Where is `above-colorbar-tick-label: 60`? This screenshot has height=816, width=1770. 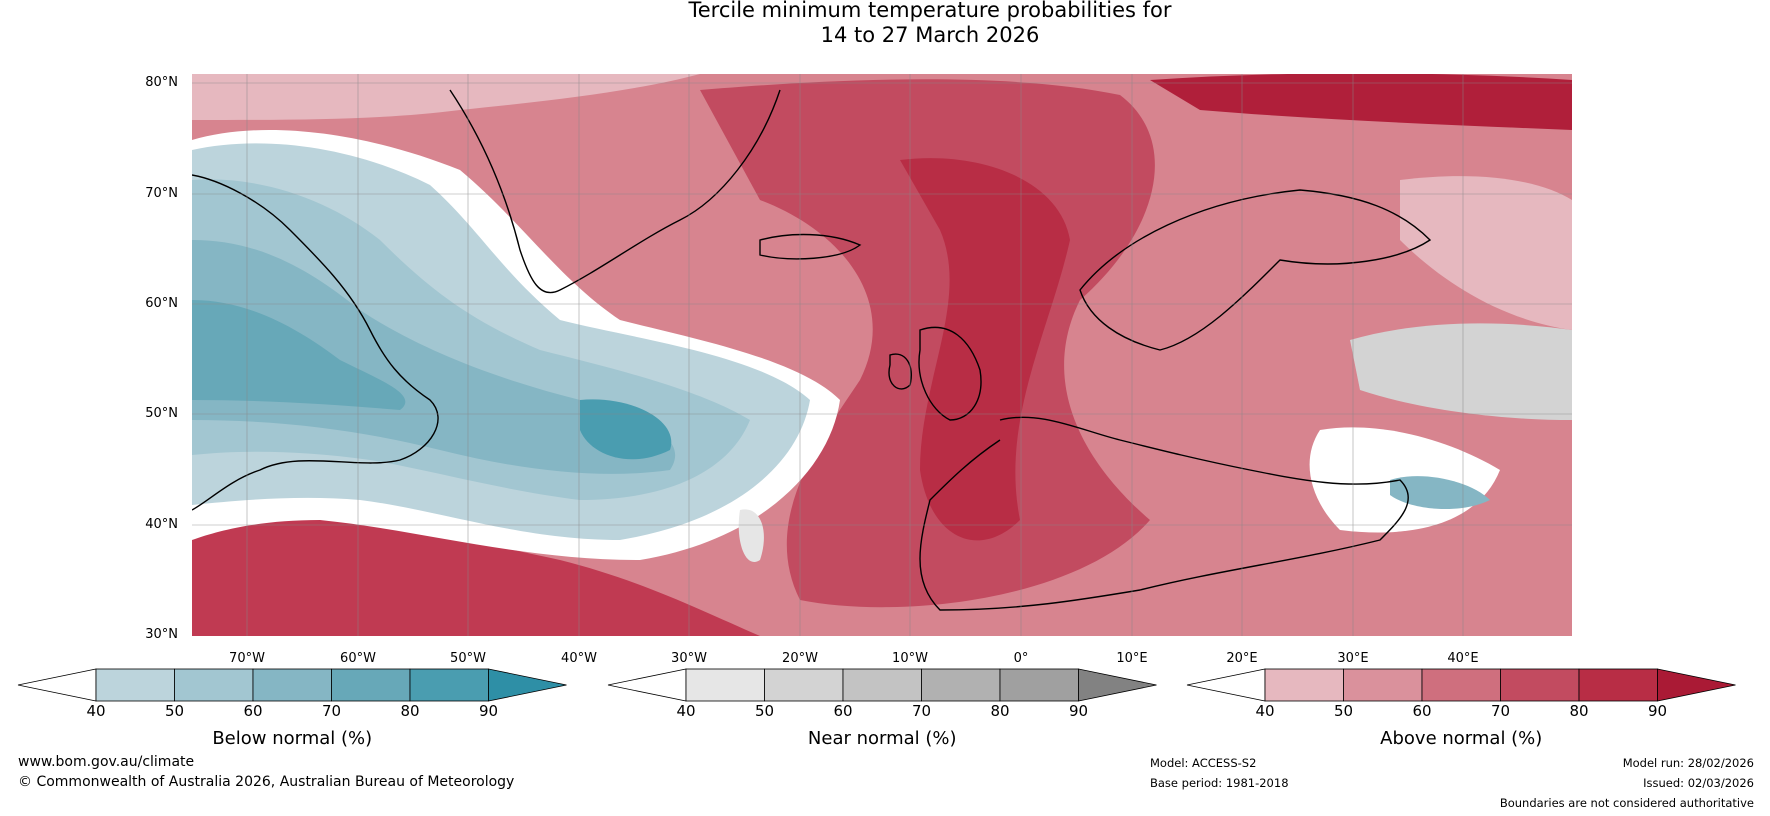 above-colorbar-tick-label: 60 is located at coordinates (1422, 711).